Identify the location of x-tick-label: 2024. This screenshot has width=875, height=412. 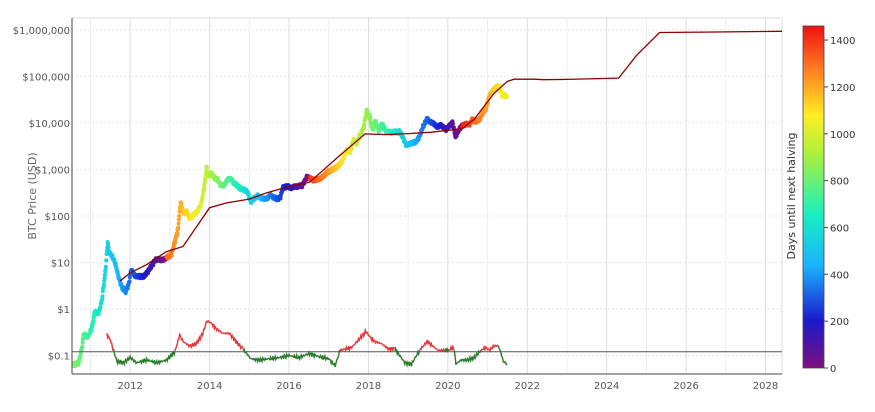
(606, 386).